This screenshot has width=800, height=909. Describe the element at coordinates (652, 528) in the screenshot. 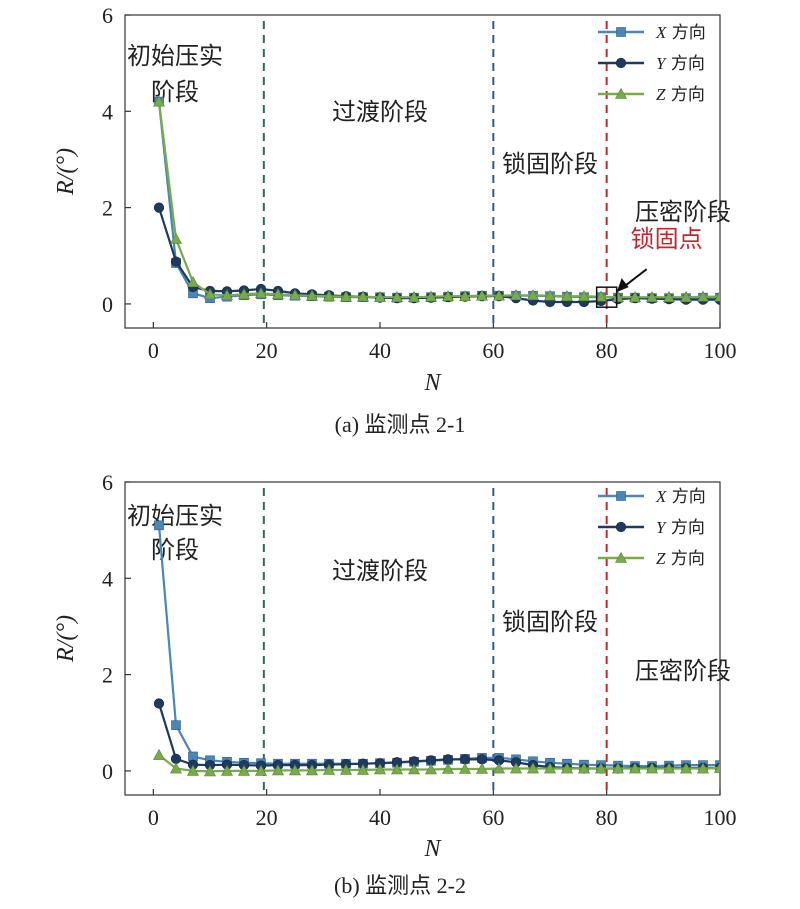

I see `legend: X 方向 Y 方向 Z 方向` at that location.